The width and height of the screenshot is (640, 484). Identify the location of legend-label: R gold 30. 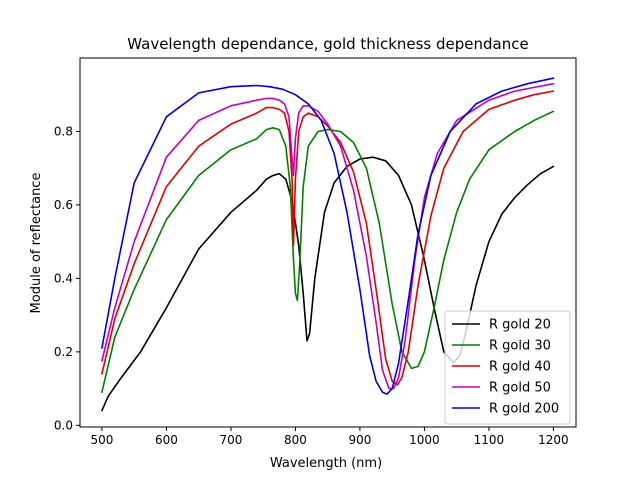
(520, 346).